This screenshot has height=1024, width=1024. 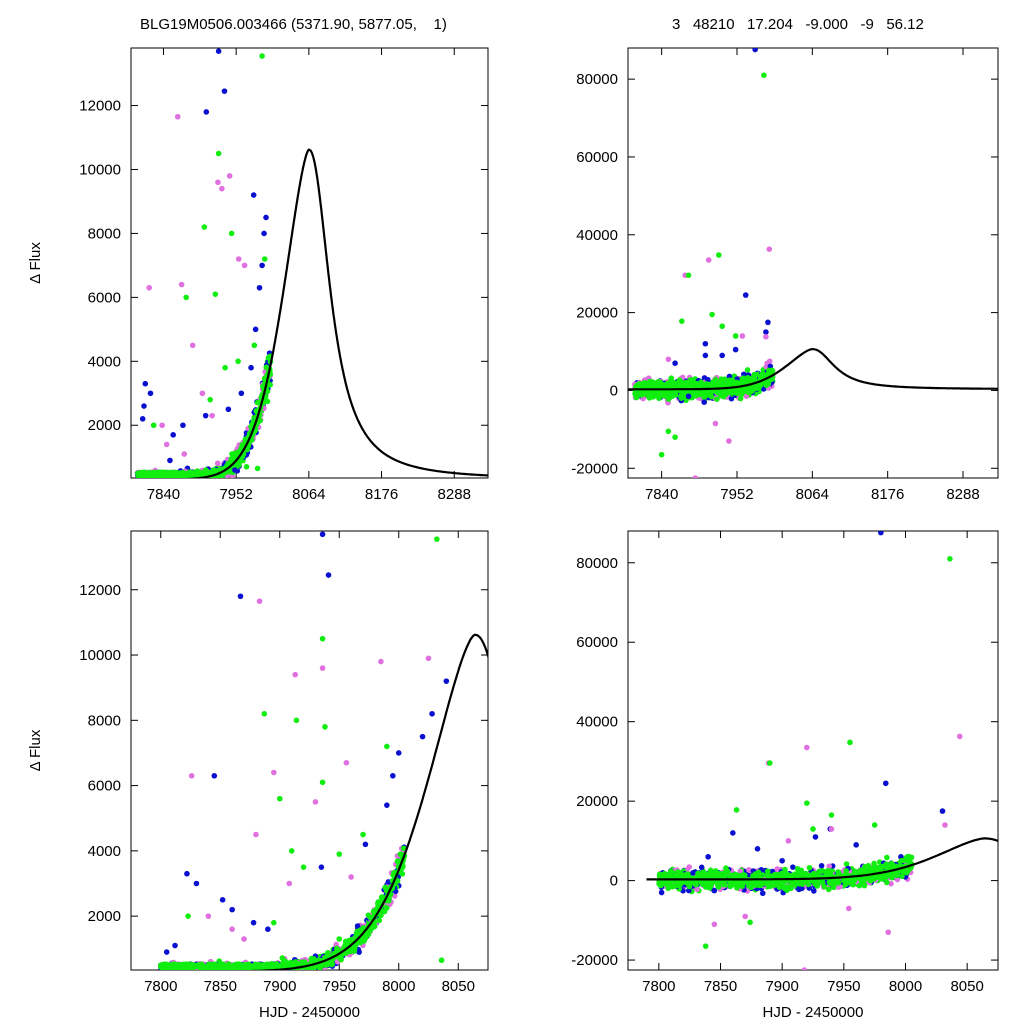 What do you see at coordinates (104, 233) in the screenshot?
I see `y-tick-label: 8000` at bounding box center [104, 233].